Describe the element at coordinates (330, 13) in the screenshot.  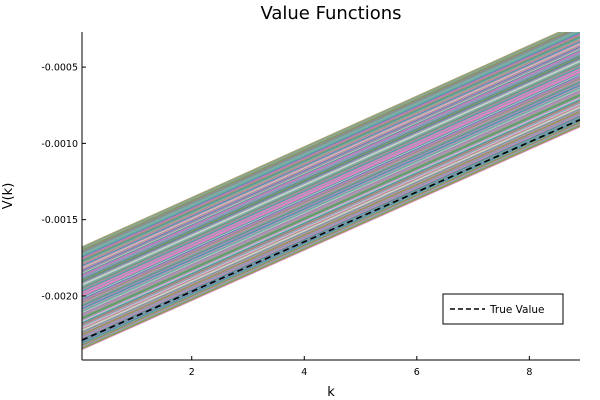
I see `chart-title: Value Functions` at that location.